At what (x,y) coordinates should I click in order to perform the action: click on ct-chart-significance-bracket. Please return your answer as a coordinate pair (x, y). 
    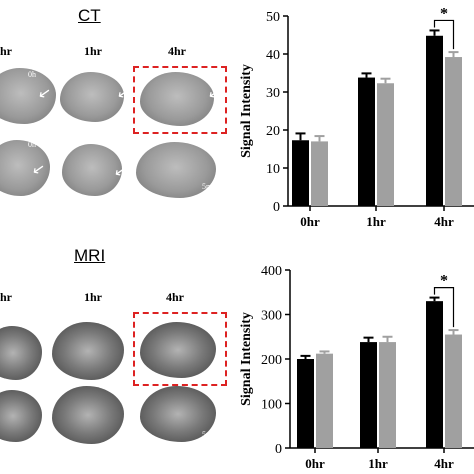
    Looking at the image, I should click on (444, 34).